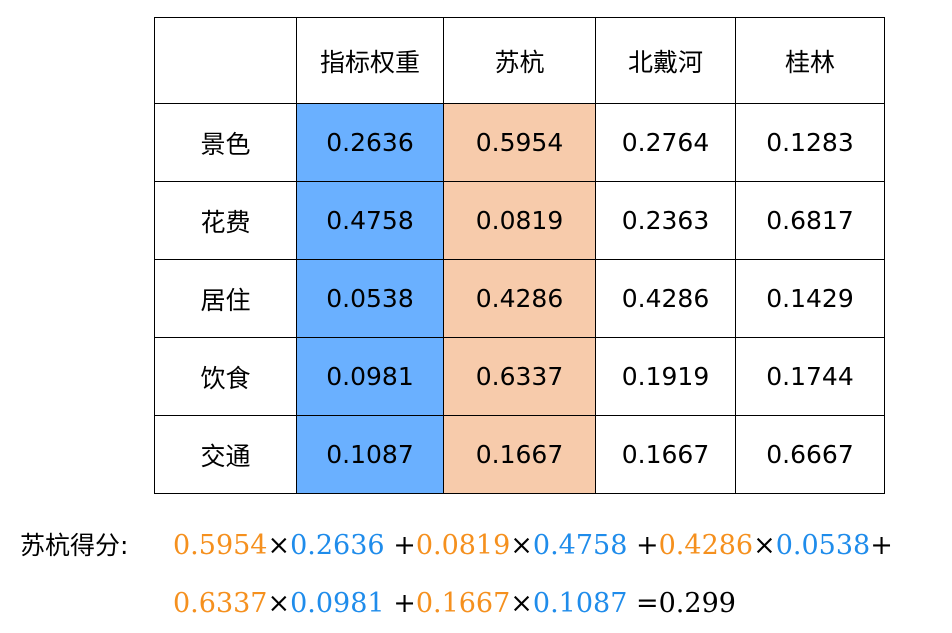 The width and height of the screenshot is (952, 633). I want to click on weight-cell: 0.2636, so click(370, 142).